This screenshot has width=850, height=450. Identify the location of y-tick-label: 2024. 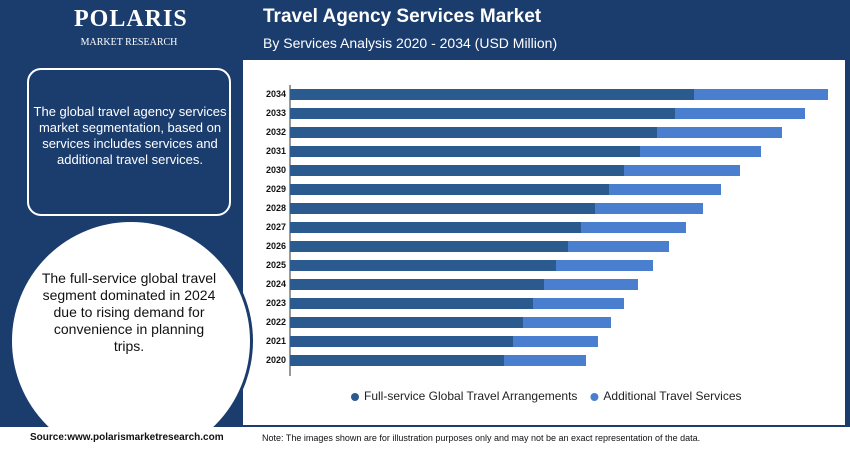
(276, 284).